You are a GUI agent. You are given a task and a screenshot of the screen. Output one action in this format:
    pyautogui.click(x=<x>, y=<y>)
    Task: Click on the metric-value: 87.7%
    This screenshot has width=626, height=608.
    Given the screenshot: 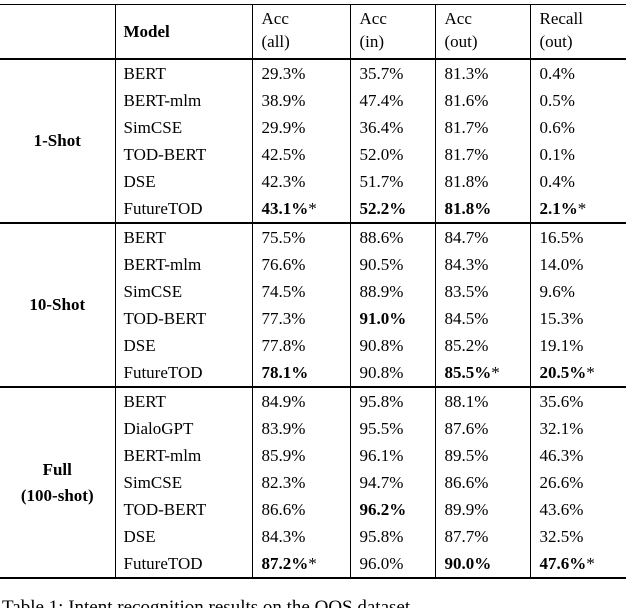 What is the action you would take?
    pyautogui.click(x=482, y=536)
    